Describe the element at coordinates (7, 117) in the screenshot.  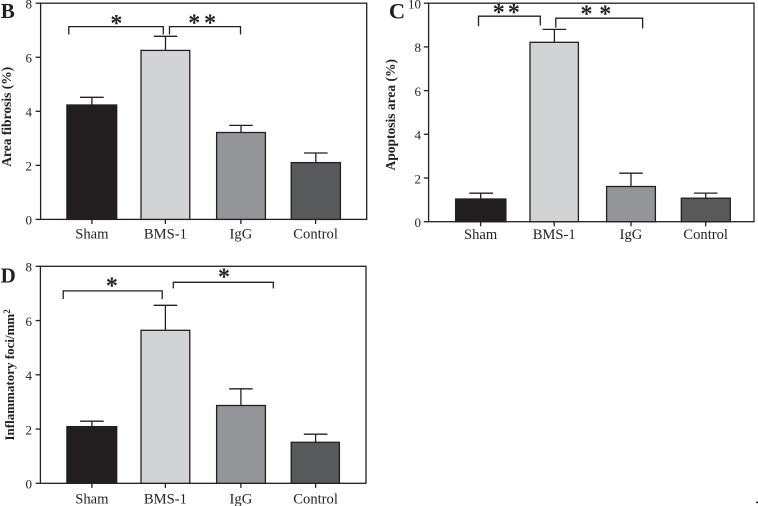
I see `svg-text: Area fibrosis (%)` at that location.